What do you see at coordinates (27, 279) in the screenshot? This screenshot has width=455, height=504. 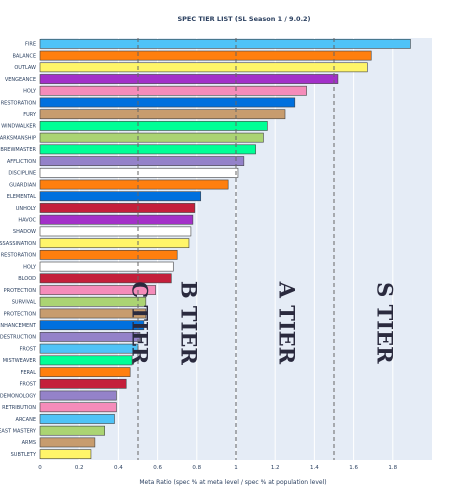 I see `category-label: BLOOD` at bounding box center [27, 279].